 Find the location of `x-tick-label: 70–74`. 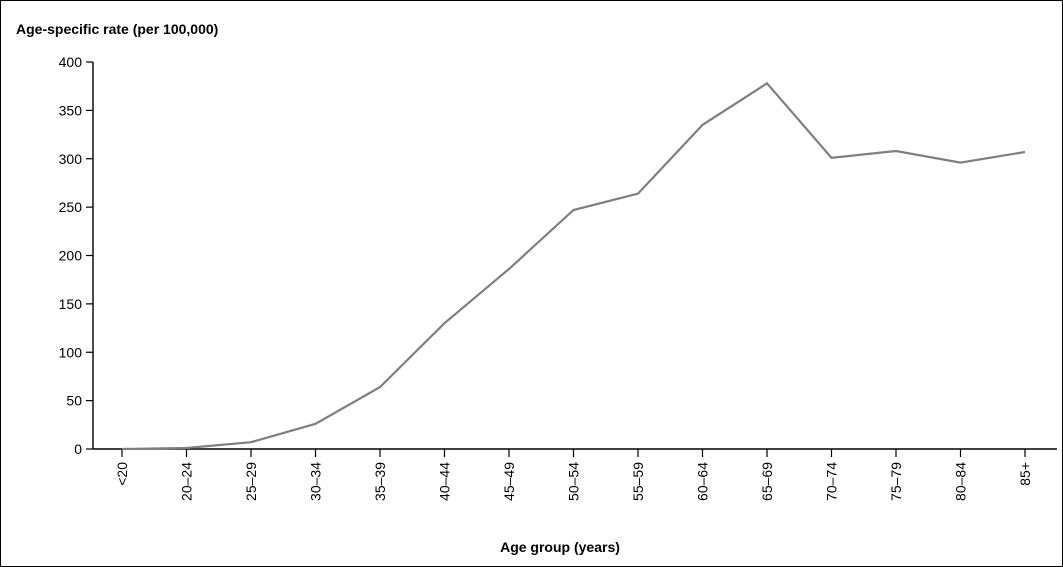

x-tick-label: 70–74 is located at coordinates (832, 481).